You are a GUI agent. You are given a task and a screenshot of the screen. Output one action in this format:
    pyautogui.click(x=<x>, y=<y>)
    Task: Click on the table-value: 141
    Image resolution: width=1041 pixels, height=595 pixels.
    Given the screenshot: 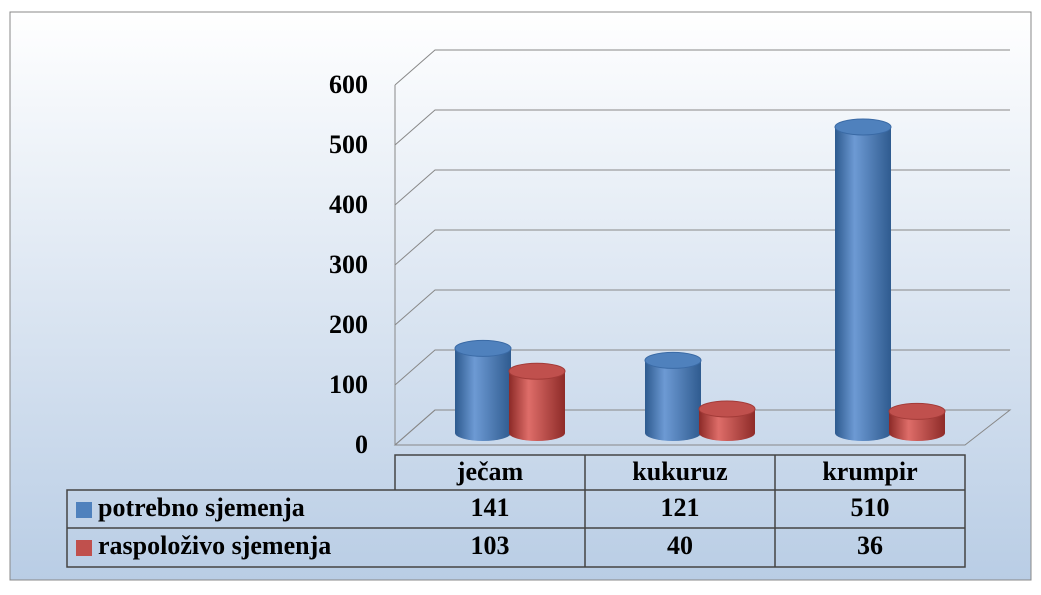 What is the action you would take?
    pyautogui.click(x=490, y=507)
    